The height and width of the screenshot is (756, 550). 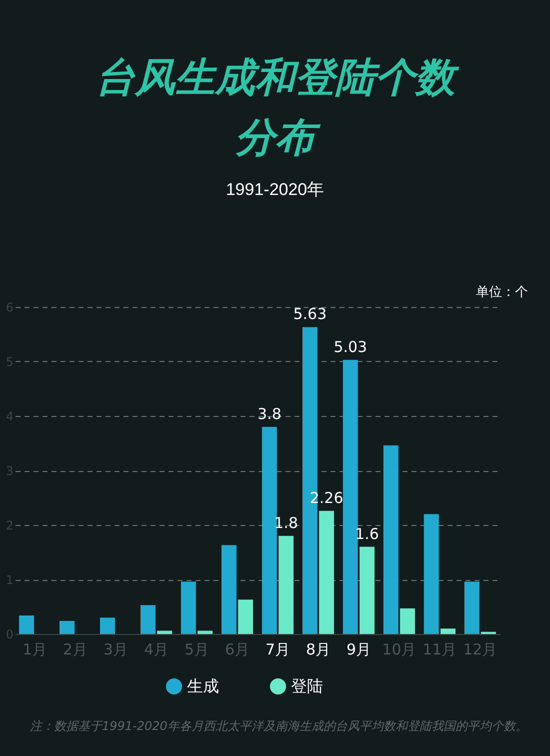 I want to click on x-tick-label: 3月, so click(x=116, y=649).